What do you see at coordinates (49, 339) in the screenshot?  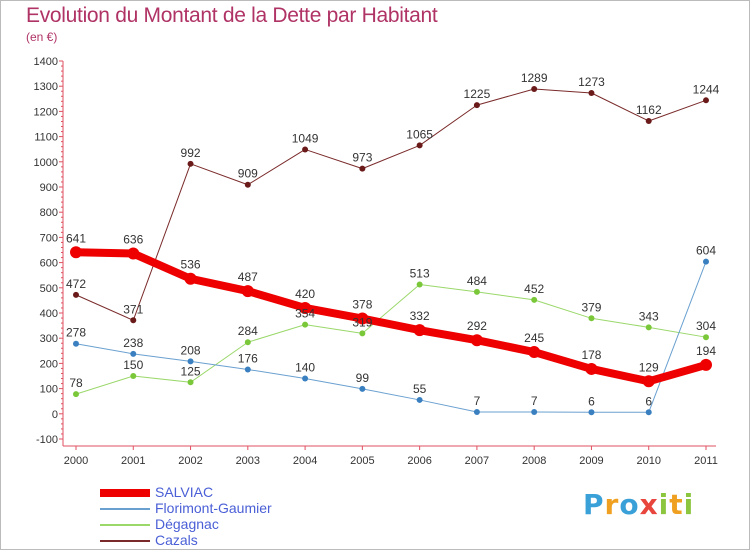 I see `y-tick-label: 300` at bounding box center [49, 339].